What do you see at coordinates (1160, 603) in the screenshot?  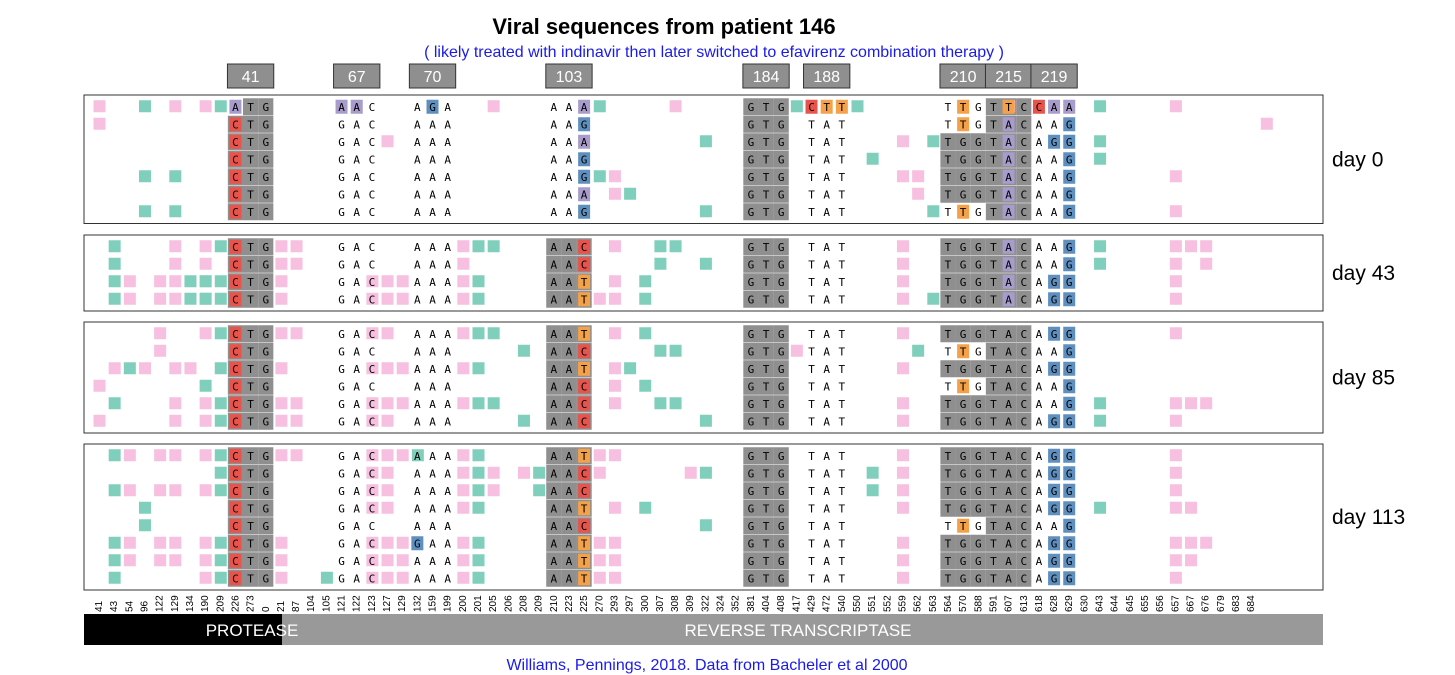 I see `position-label: 656` at bounding box center [1160, 603].